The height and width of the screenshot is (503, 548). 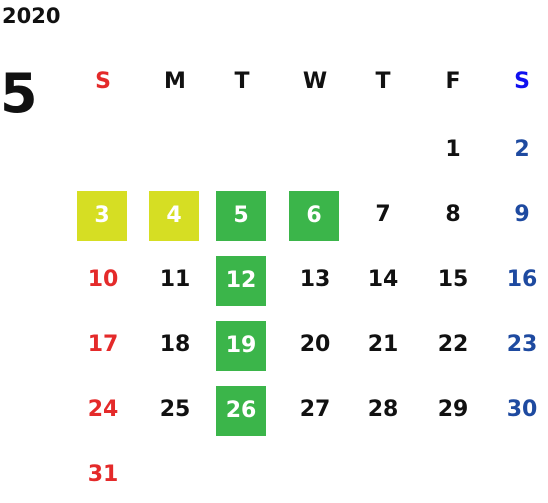 What do you see at coordinates (103, 474) in the screenshot?
I see `day: 31` at bounding box center [103, 474].